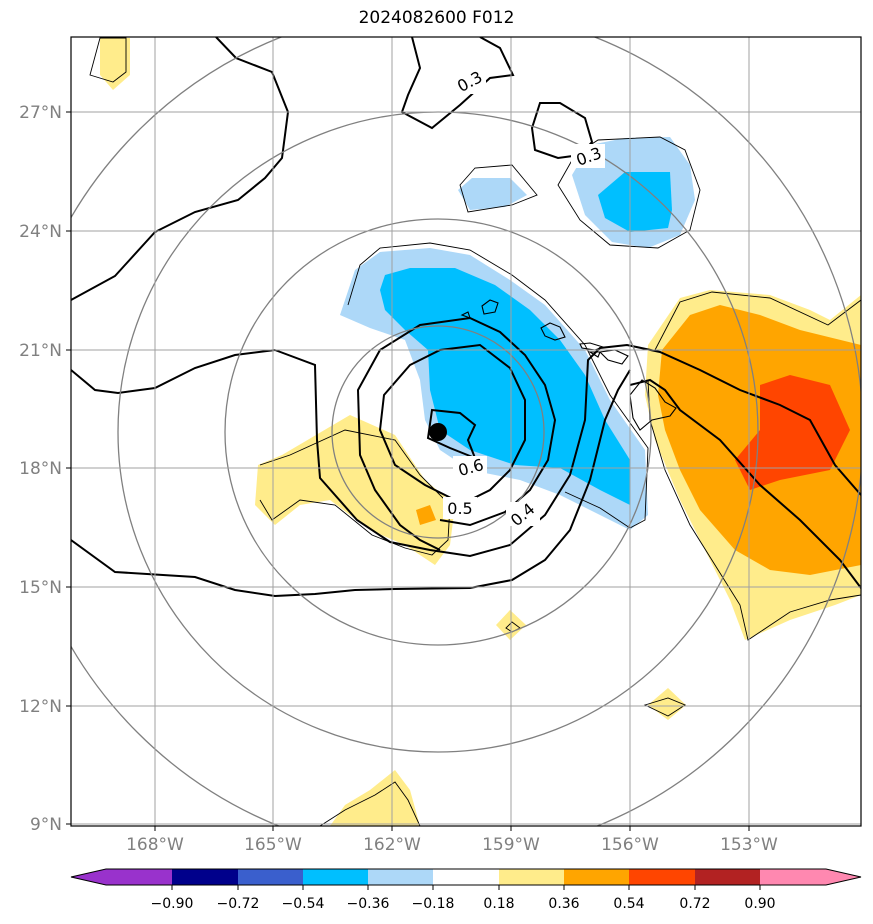  What do you see at coordinates (749, 845) in the screenshot?
I see `lon-label: 153°W` at bounding box center [749, 845].